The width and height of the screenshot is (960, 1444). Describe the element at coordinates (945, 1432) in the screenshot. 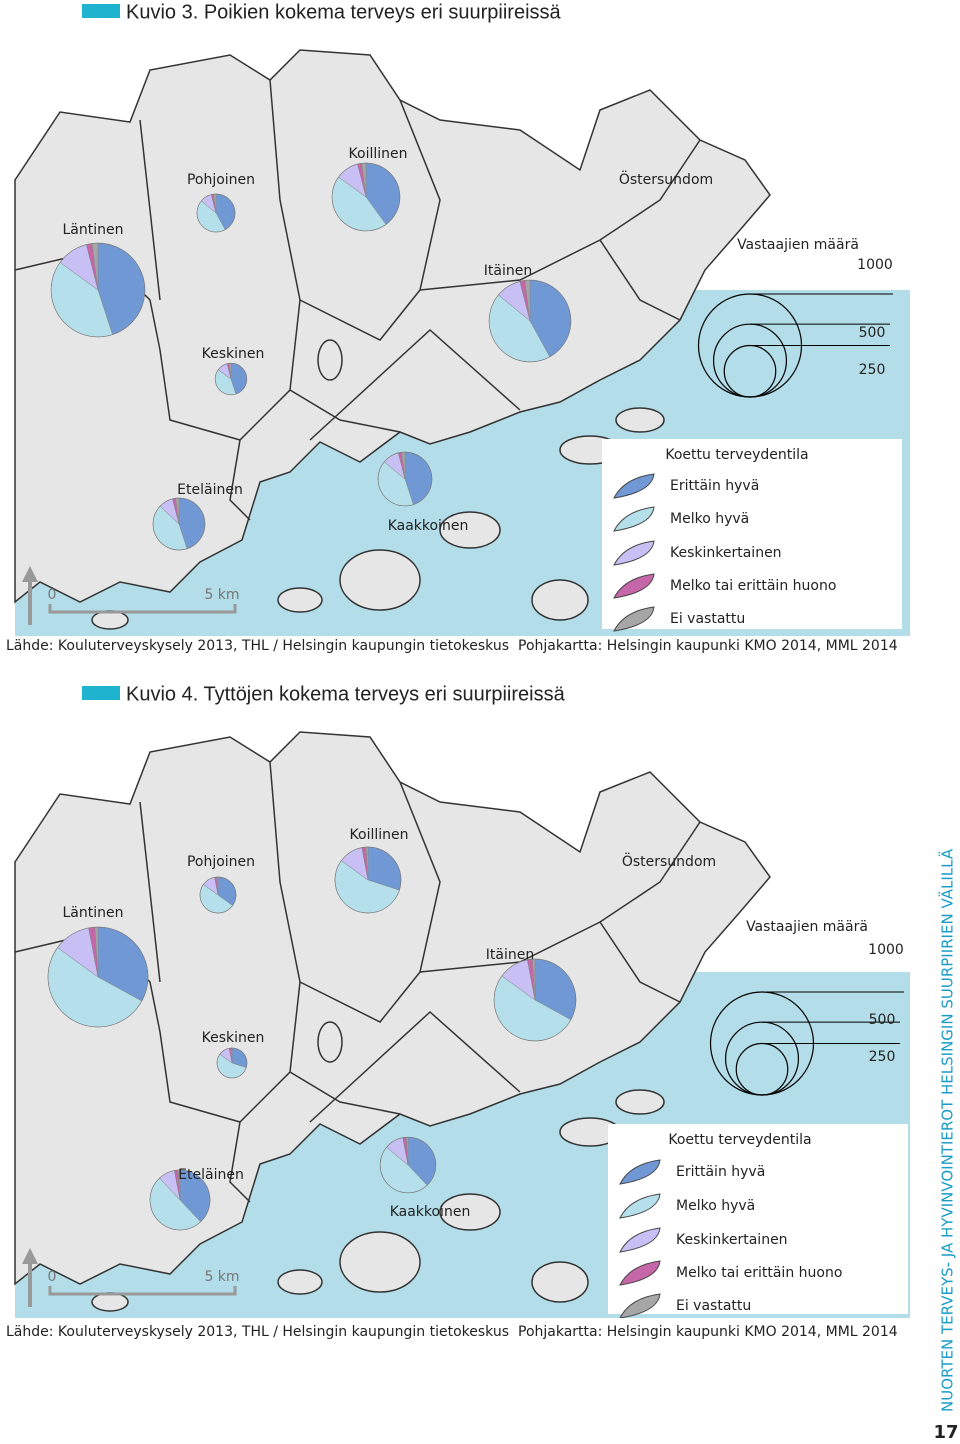

I see `page-number: 17` at that location.